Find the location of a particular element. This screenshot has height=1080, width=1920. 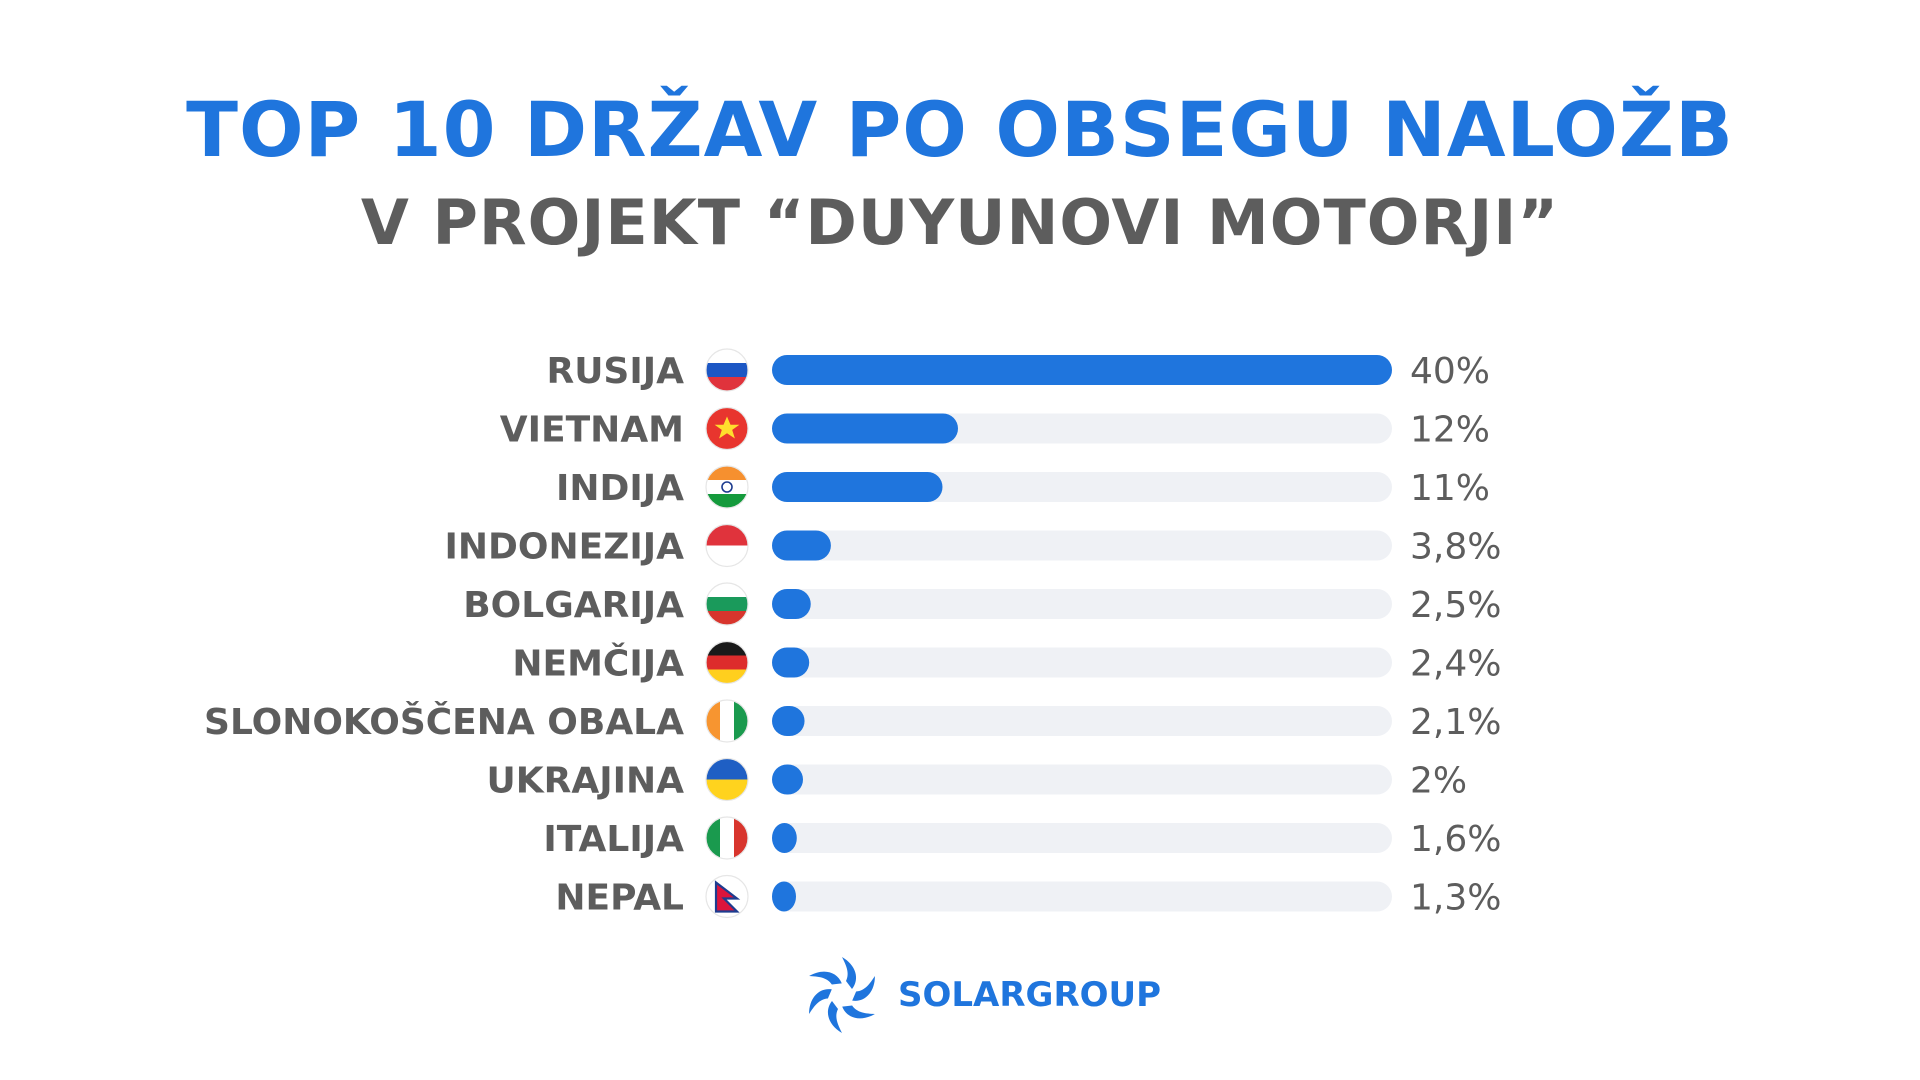

bar-row: BOLGARIJA 2,5% is located at coordinates (982, 604).